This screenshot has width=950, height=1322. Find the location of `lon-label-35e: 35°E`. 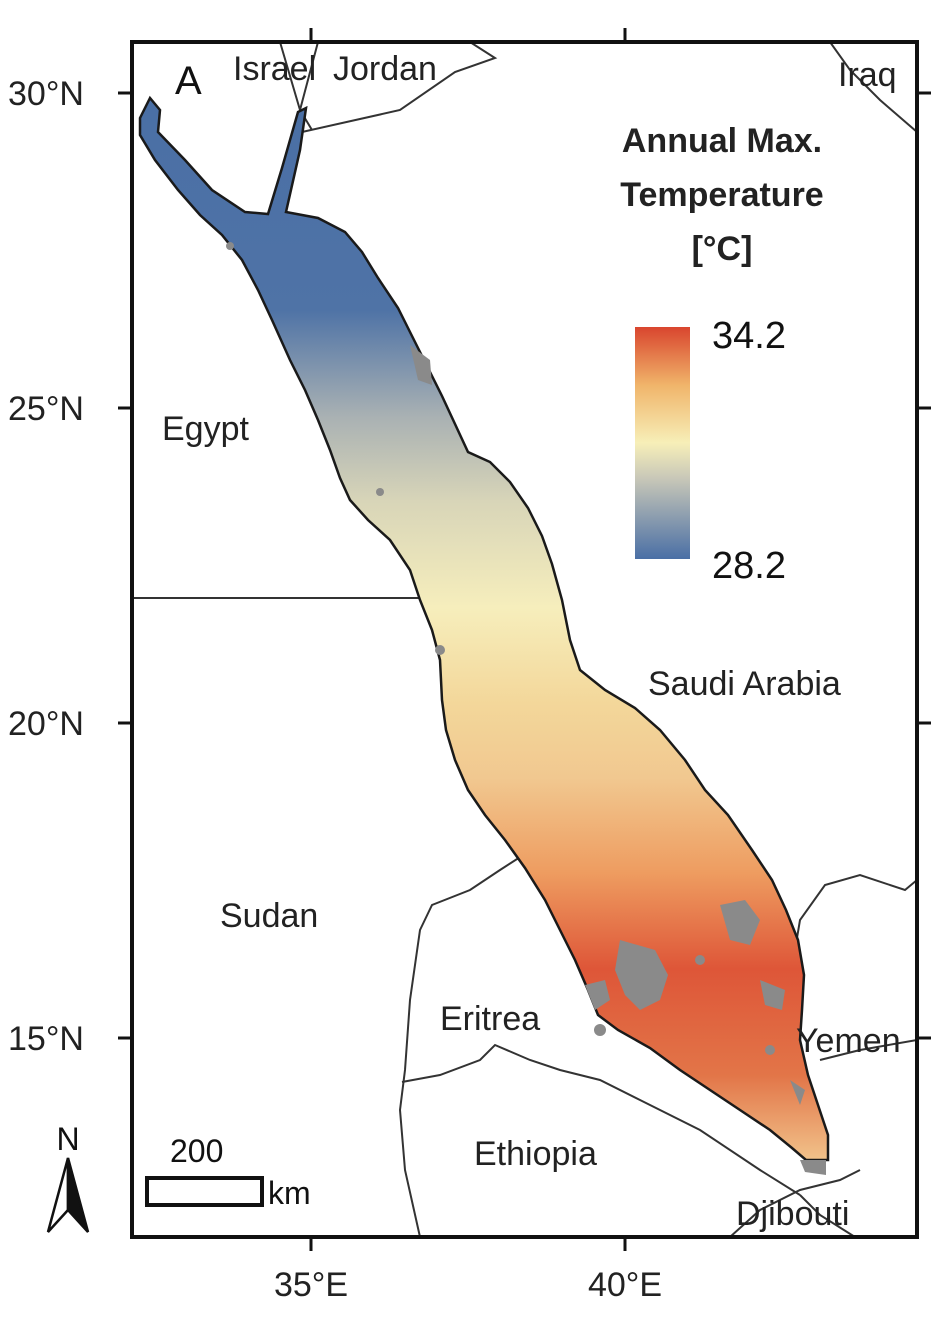

lon-label-35e: 35°E is located at coordinates (311, 1285).